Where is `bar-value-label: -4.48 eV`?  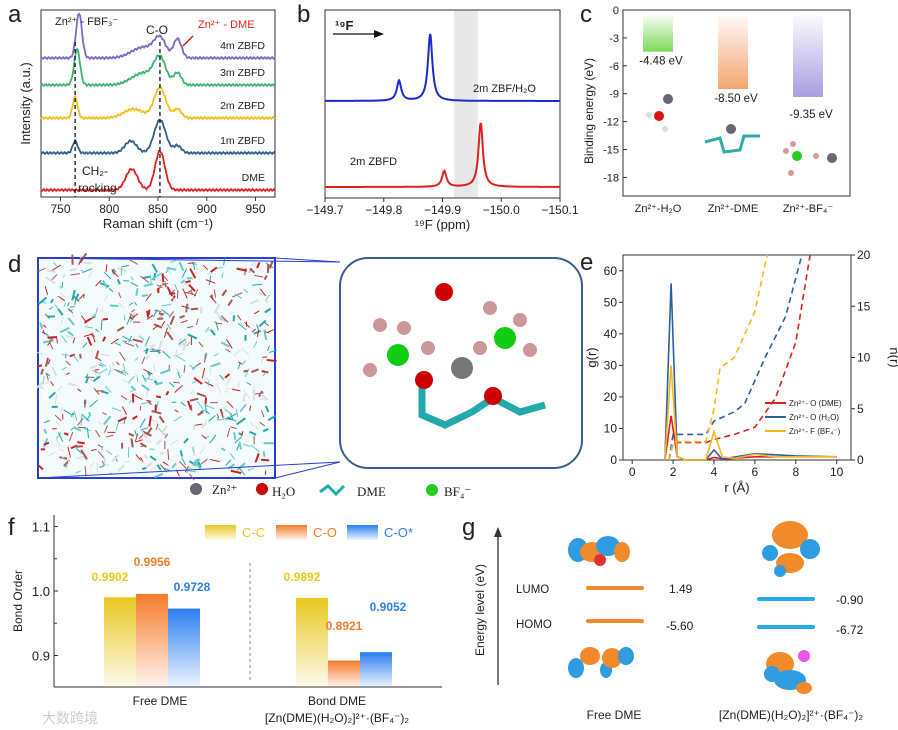
bar-value-label: -4.48 eV is located at coordinates (661, 62).